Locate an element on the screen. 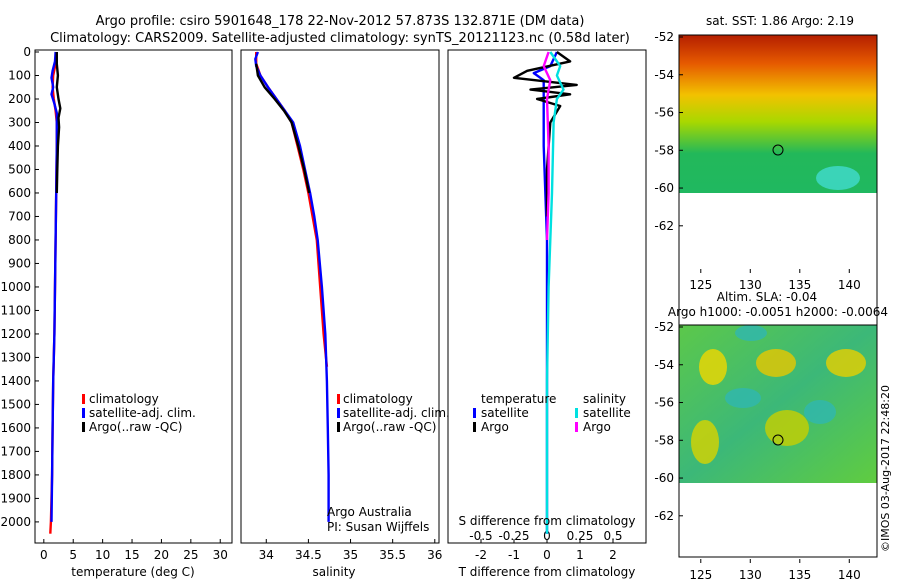 The height and width of the screenshot is (580, 900). series-line-satellite-adj-clim- is located at coordinates (54, 286).